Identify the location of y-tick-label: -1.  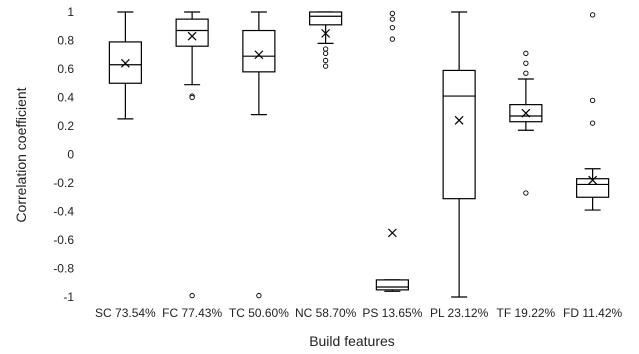
(68, 297).